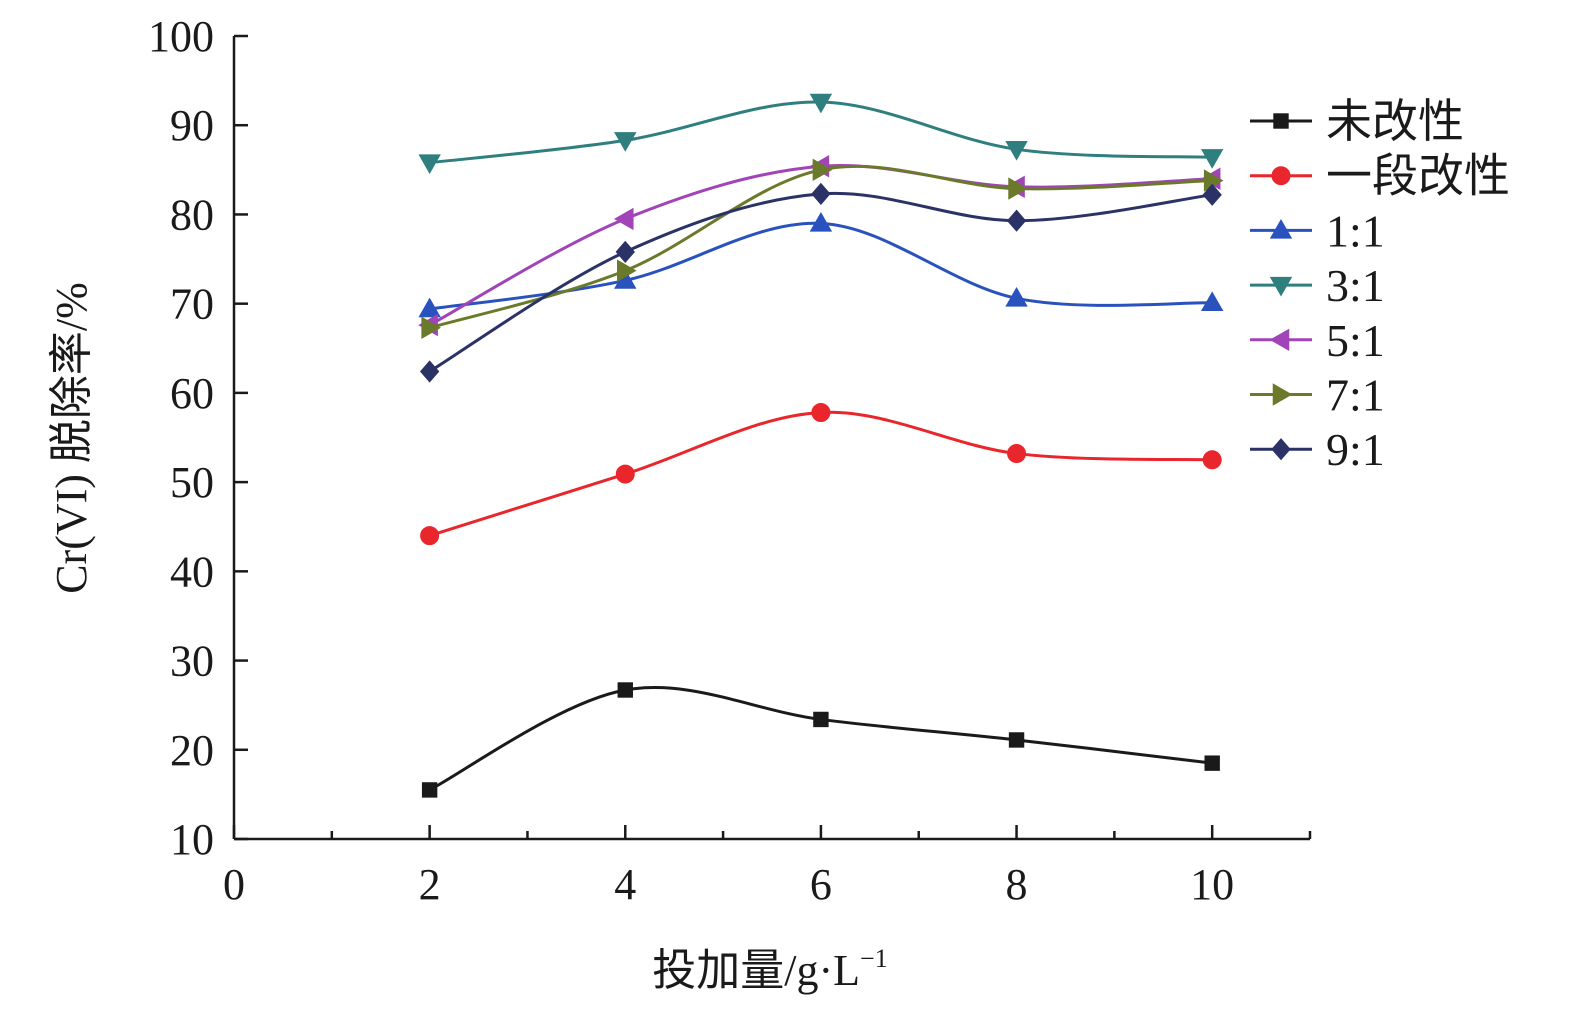  Describe the element at coordinates (1418, 176) in the screenshot. I see `legend-label: 一段改性` at that location.